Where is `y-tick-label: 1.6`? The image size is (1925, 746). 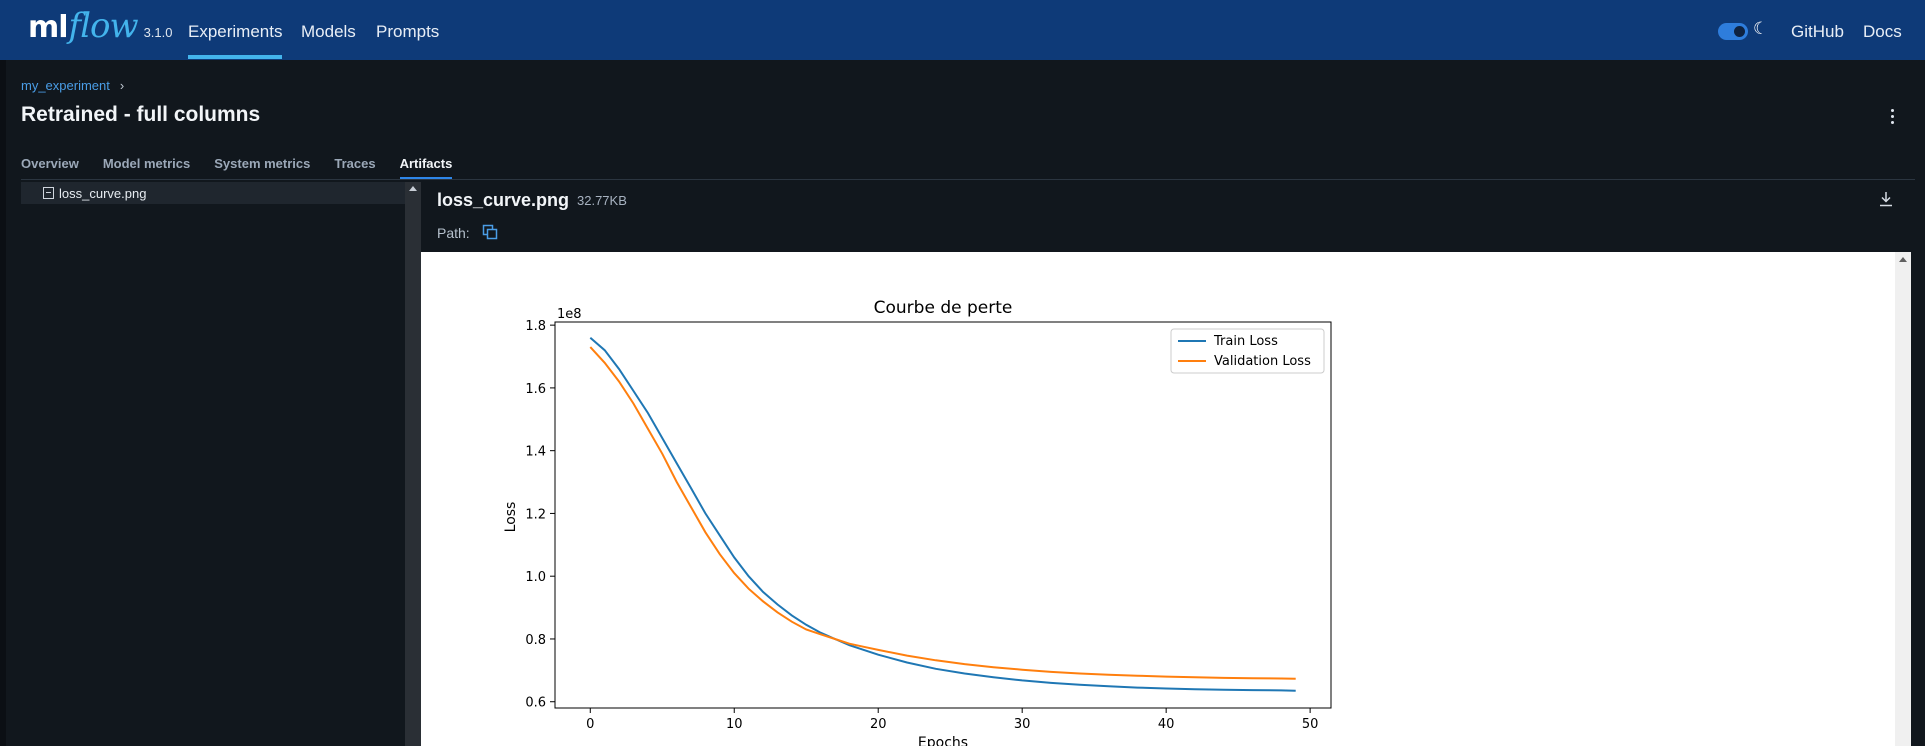 y-tick-label: 1.6 is located at coordinates (535, 389).